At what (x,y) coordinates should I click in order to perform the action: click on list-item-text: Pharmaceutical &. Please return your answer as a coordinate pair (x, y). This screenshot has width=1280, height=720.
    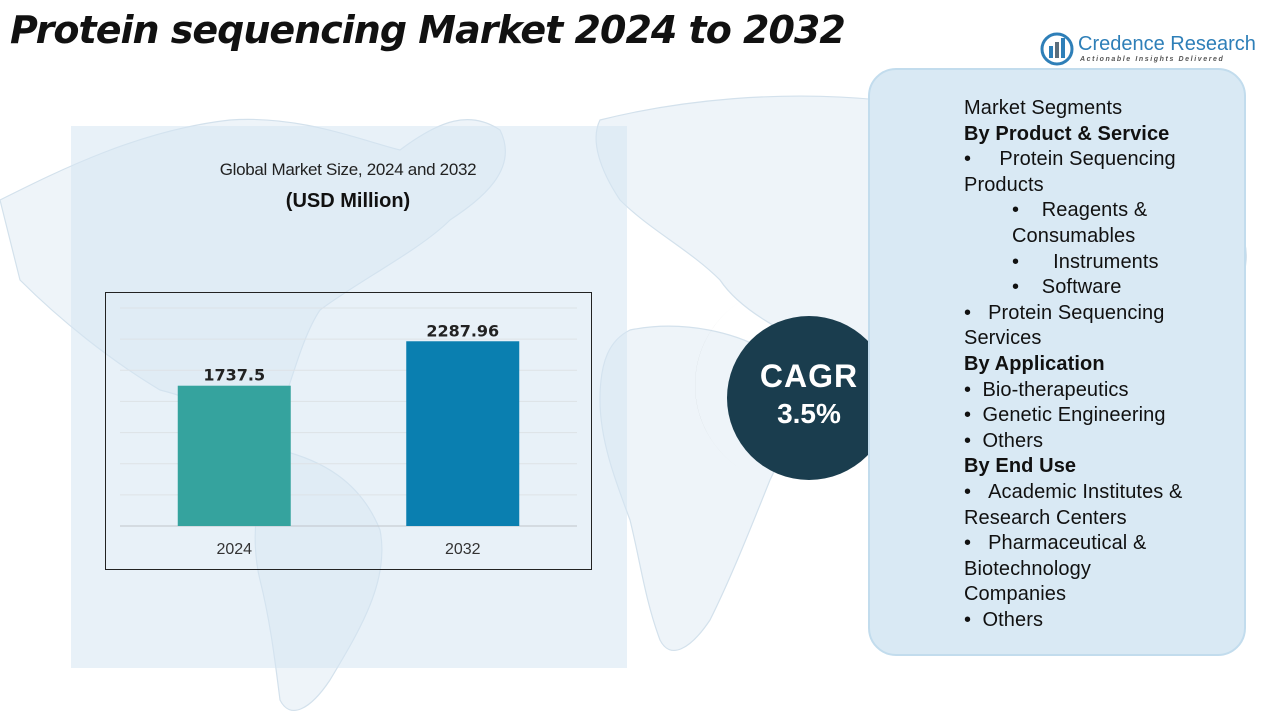
    Looking at the image, I should click on (1067, 543).